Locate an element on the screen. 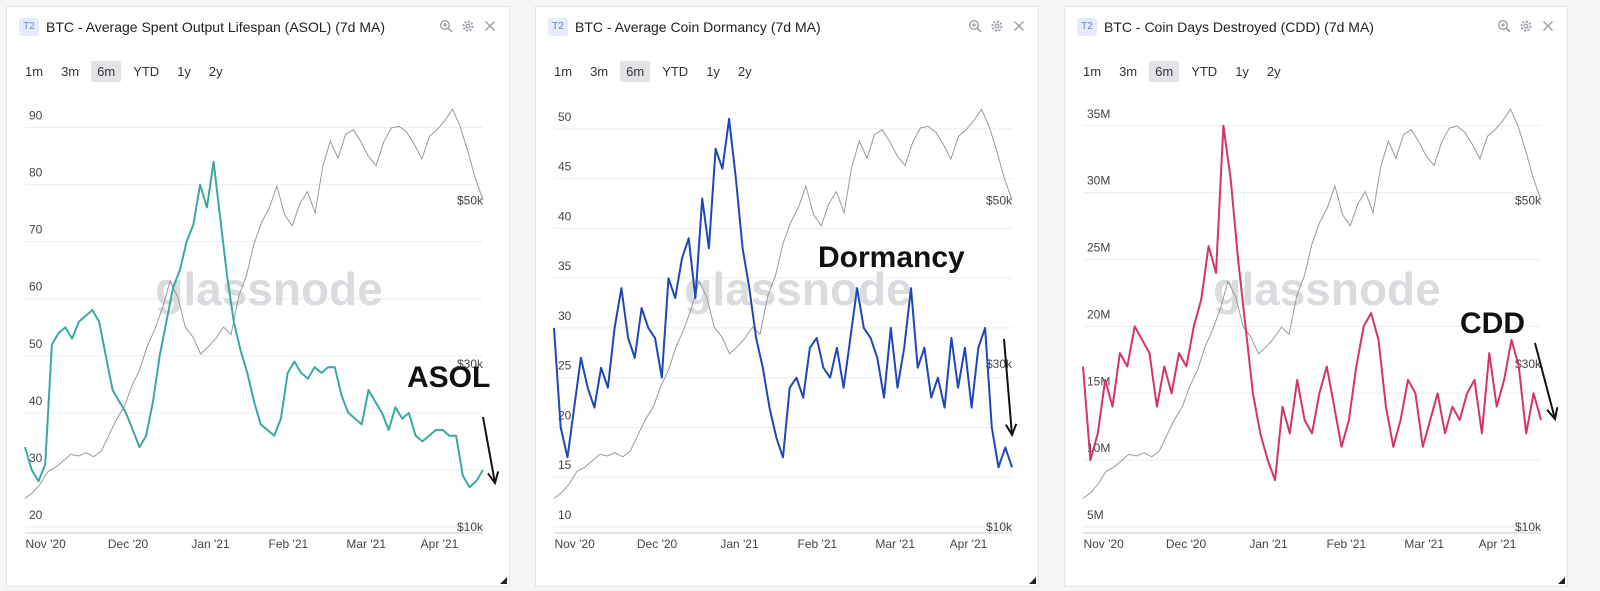 The height and width of the screenshot is (591, 1600). y-tick-label: 25 is located at coordinates (565, 366).